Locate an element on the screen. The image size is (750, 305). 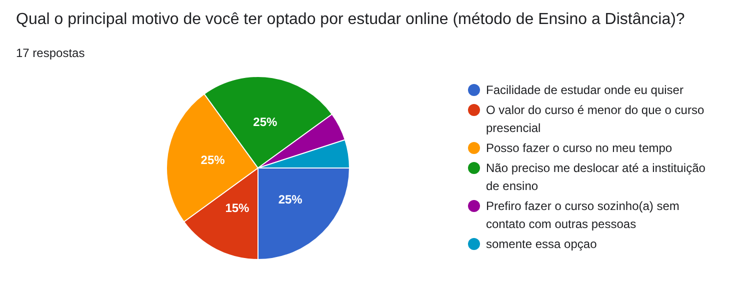
legend-label: Facilidade de estudar onde eu quiser is located at coordinates (585, 90).